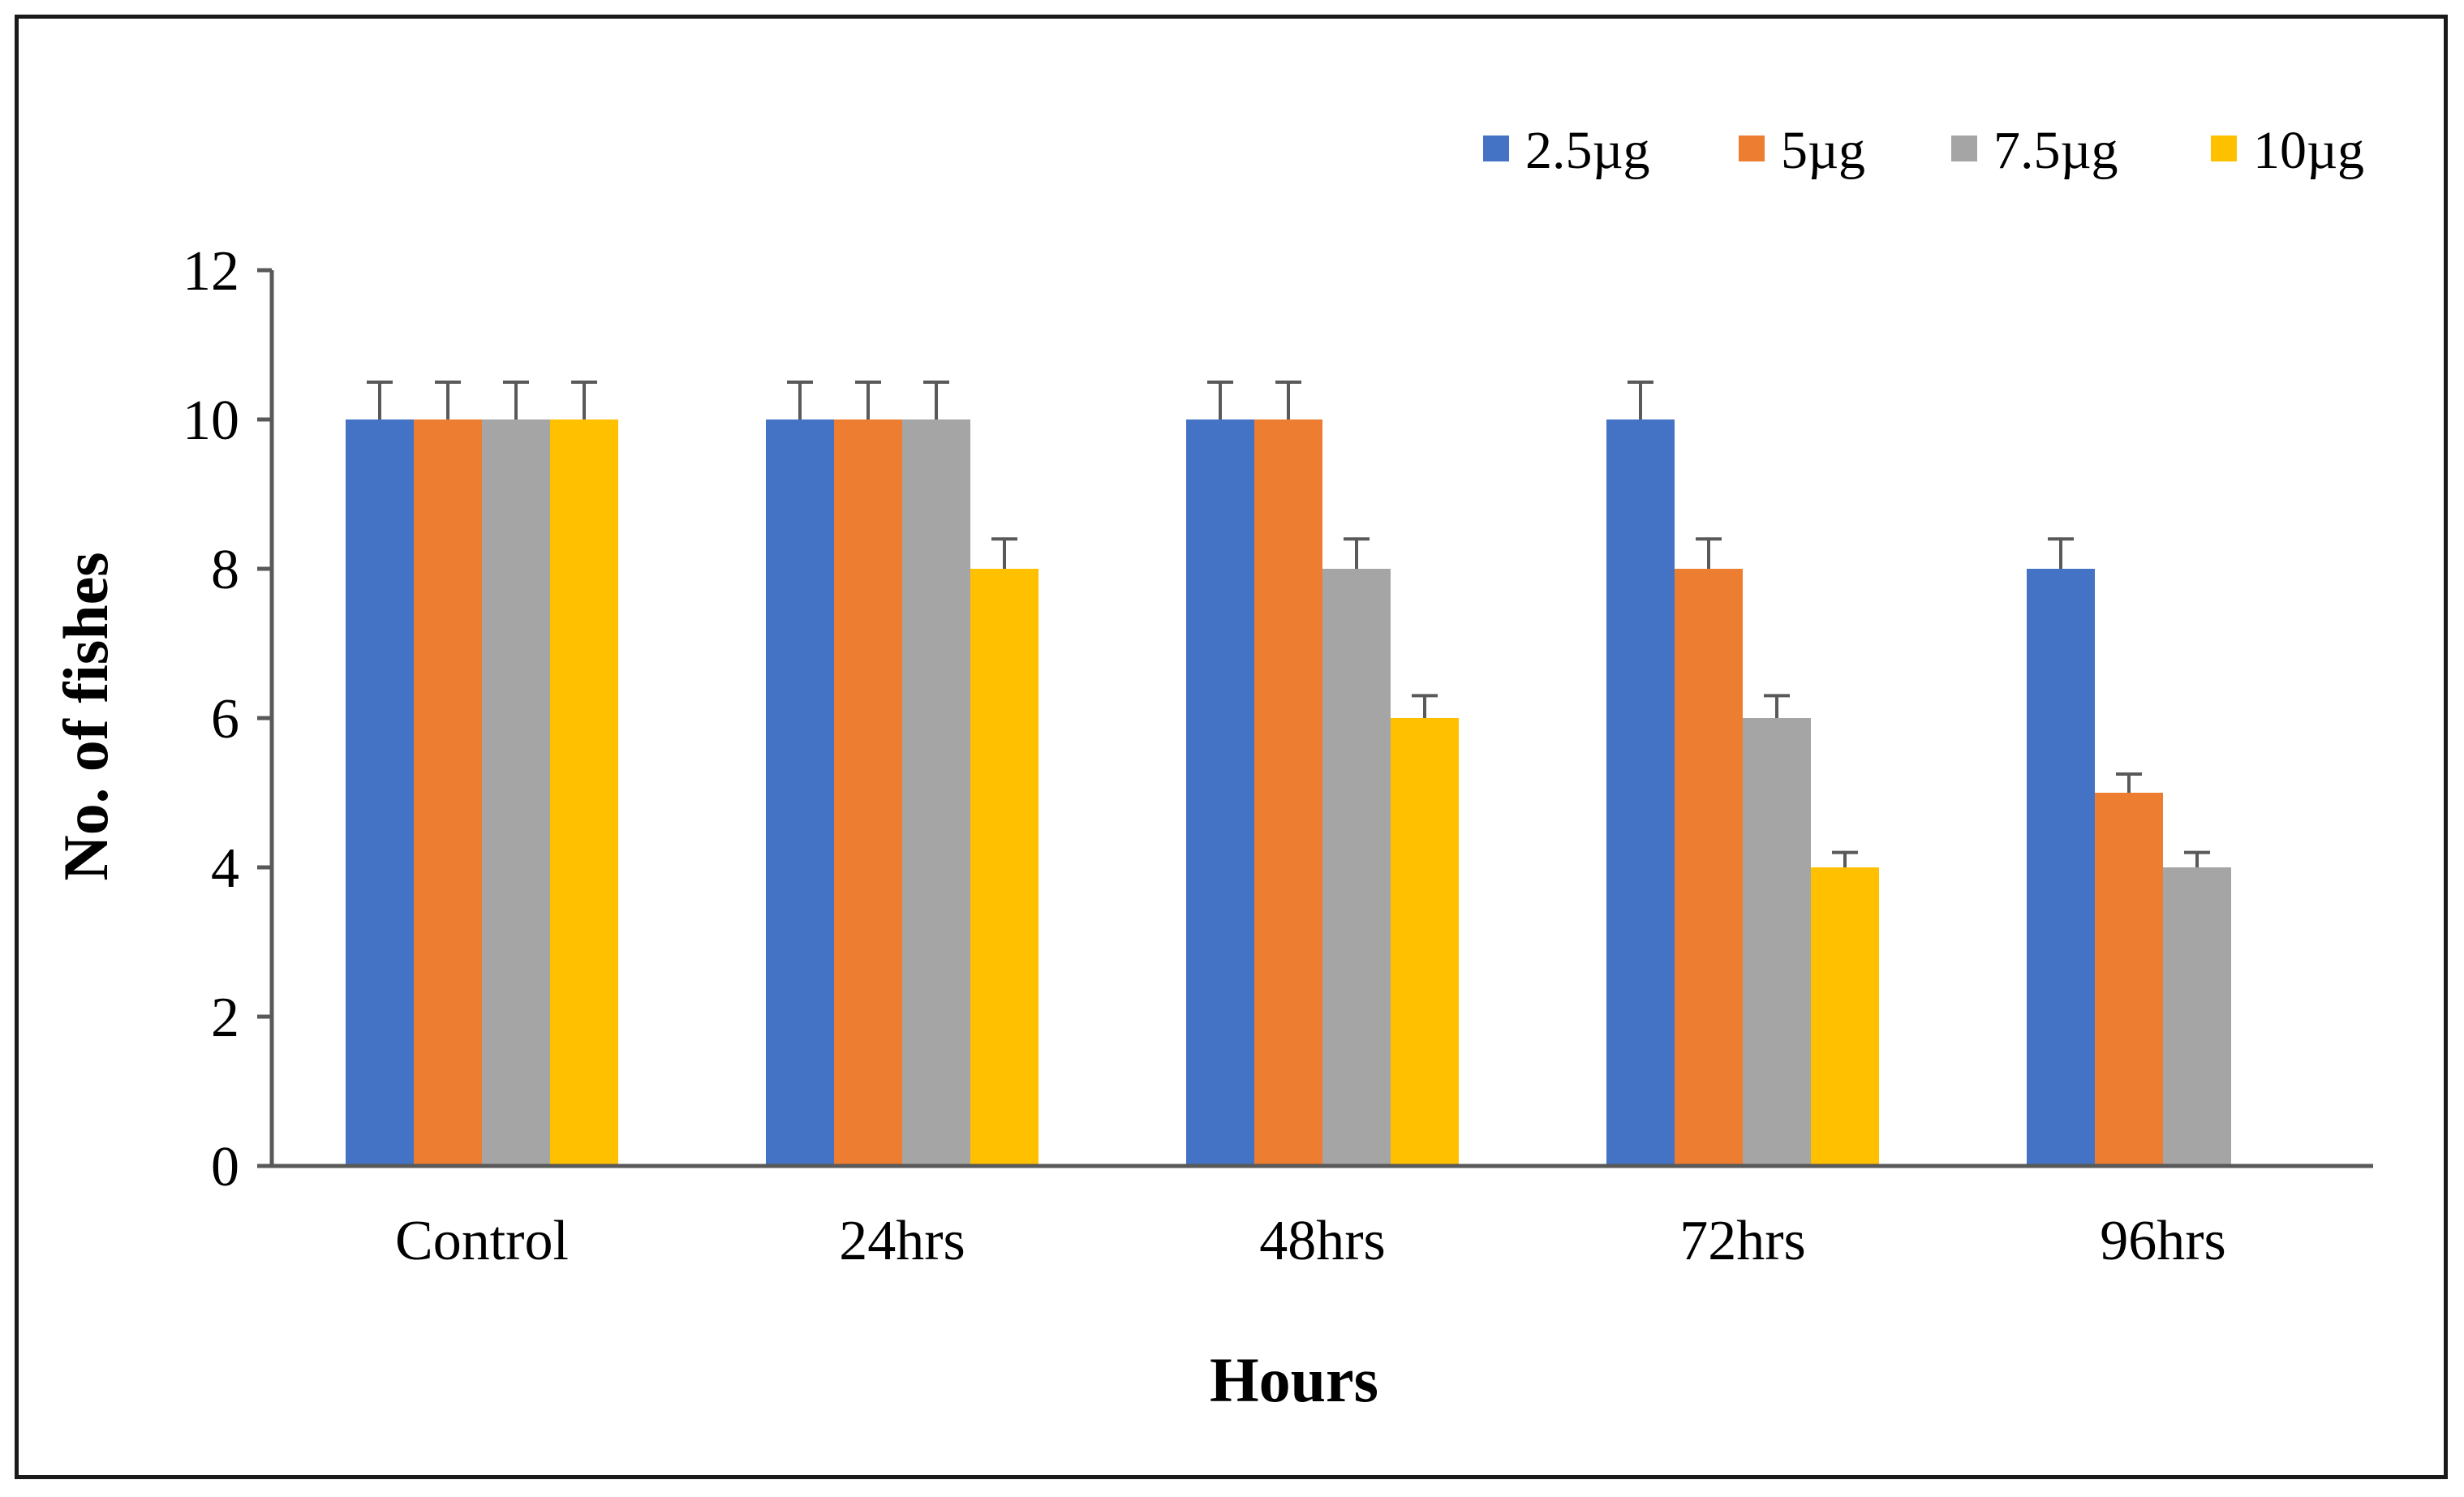 The image size is (2464, 1497). Describe the element at coordinates (211, 271) in the screenshot. I see `y-tick-label: 12` at that location.